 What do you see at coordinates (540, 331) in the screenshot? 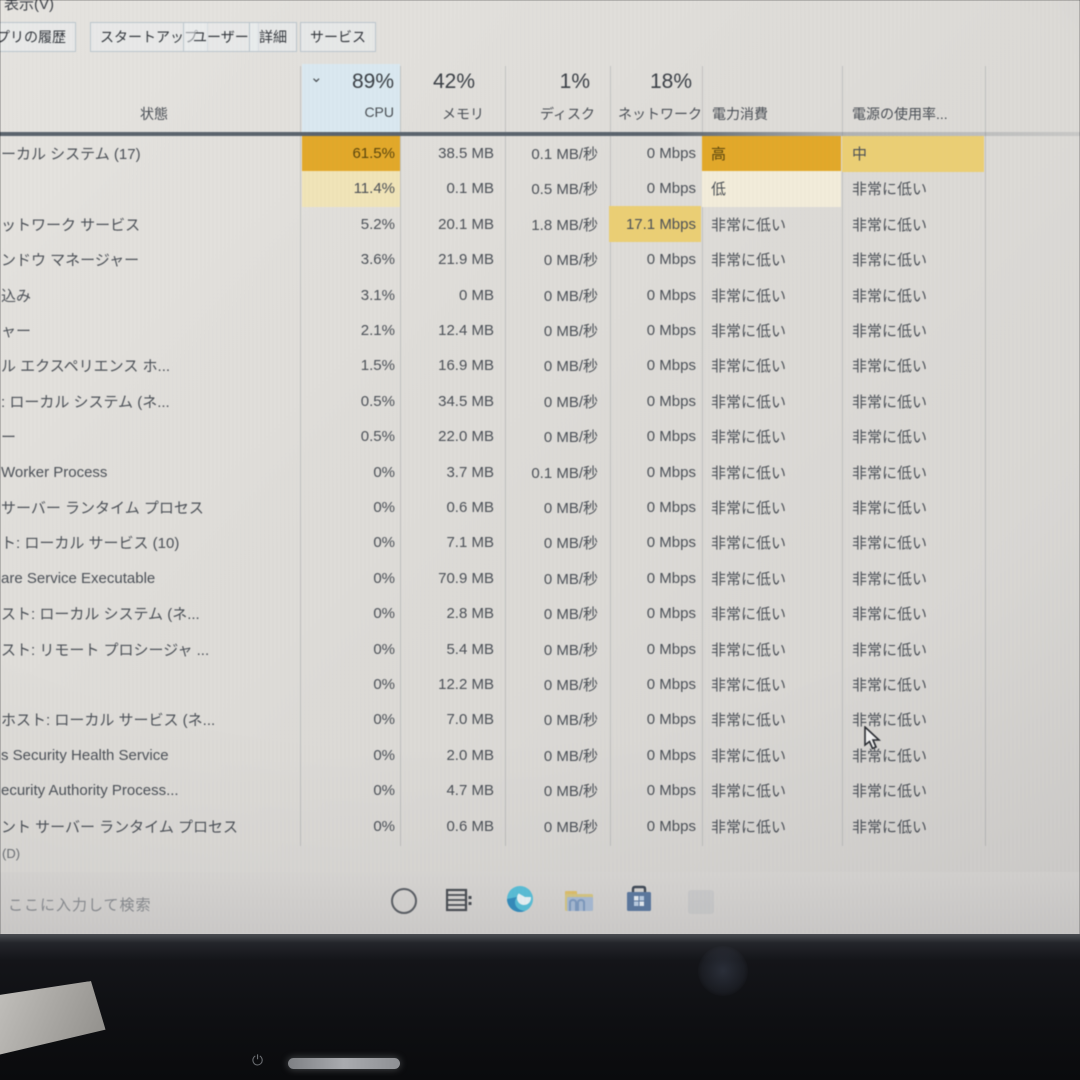
I see `process-row: ャー 2.1% 12.4 MB 0 MB/秒 0 Mbps 非常に低い 非常に低い` at bounding box center [540, 331].